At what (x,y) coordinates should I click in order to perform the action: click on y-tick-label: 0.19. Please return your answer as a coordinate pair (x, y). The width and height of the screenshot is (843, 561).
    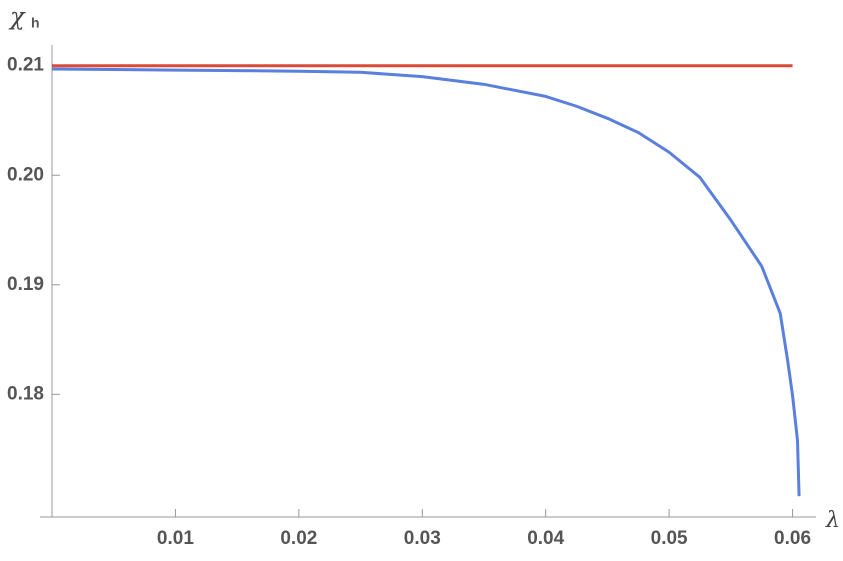
    Looking at the image, I should click on (25, 284).